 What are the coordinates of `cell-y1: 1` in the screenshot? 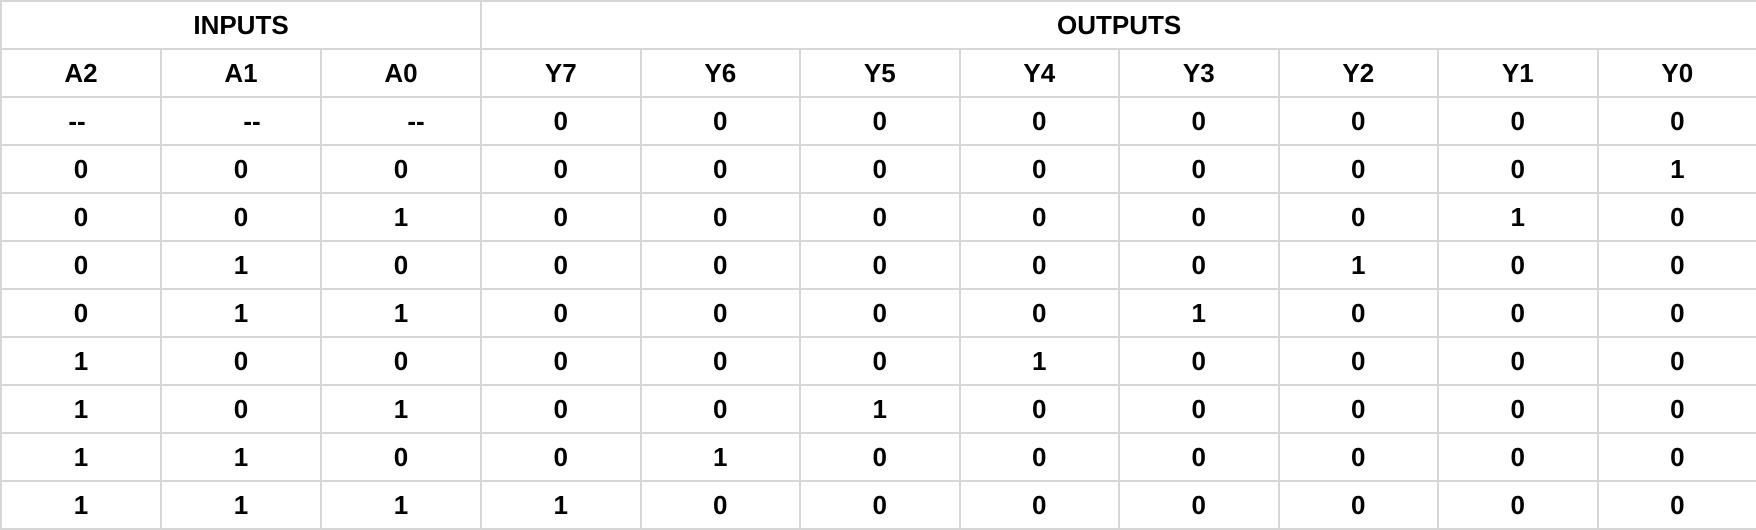 It's located at (1518, 217).